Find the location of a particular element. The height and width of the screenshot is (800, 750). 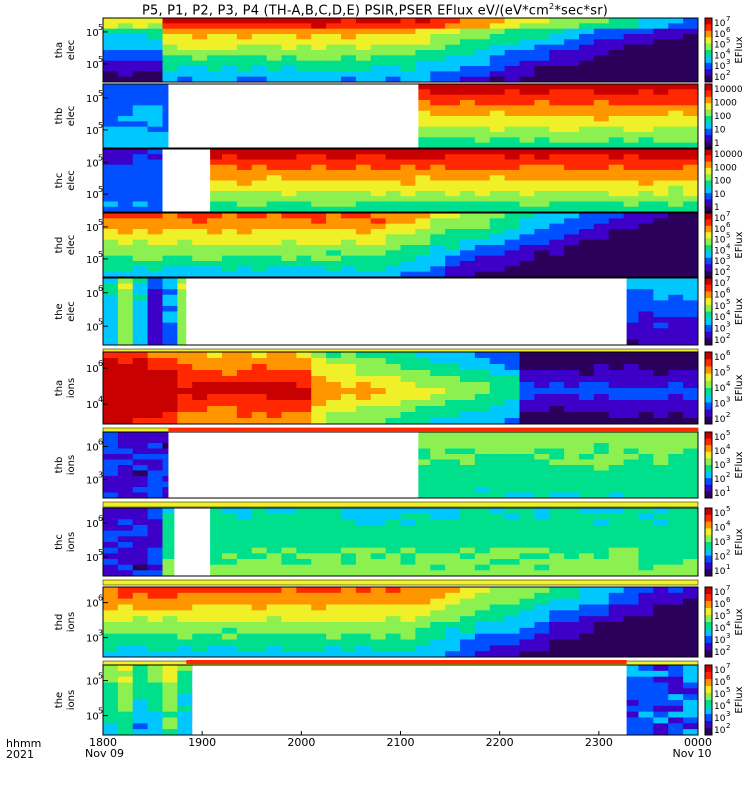

colorbar-label: EFlux is located at coordinates (739, 387).